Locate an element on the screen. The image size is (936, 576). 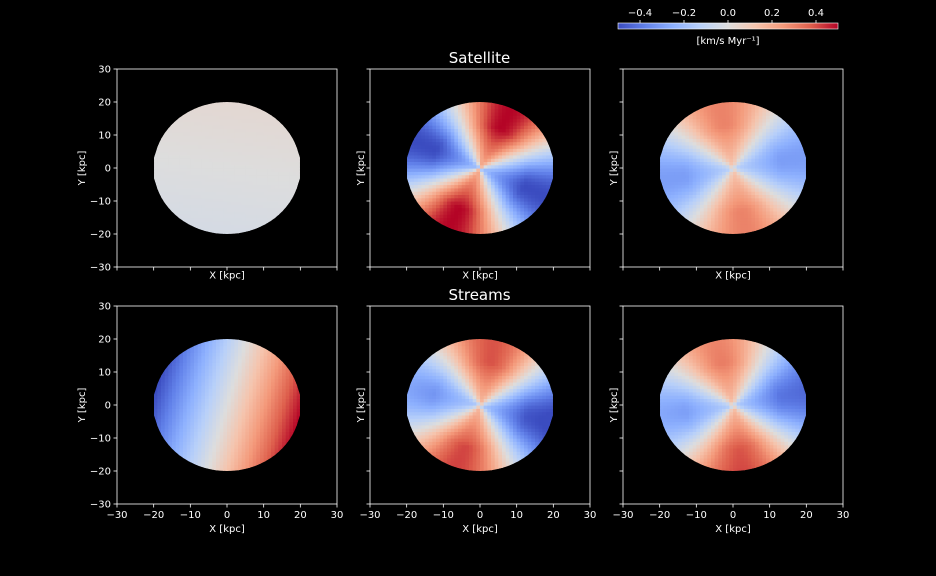
panel-r0-c1: X [kpc] Y [kpc] is located at coordinates (473, 175).